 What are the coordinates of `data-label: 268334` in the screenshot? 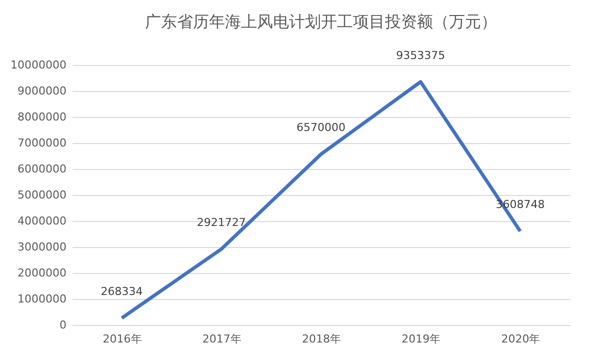 It's located at (121, 291).